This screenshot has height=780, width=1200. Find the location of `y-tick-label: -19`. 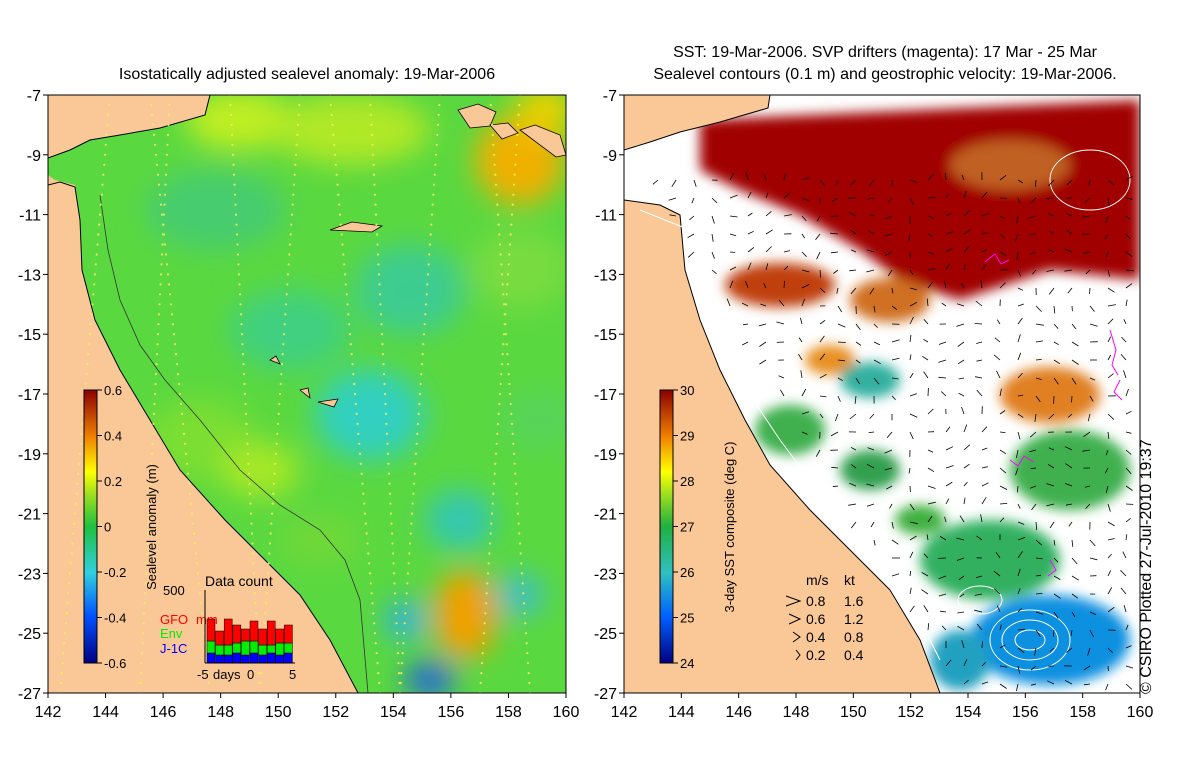

y-tick-label: -19 is located at coordinates (29, 455).